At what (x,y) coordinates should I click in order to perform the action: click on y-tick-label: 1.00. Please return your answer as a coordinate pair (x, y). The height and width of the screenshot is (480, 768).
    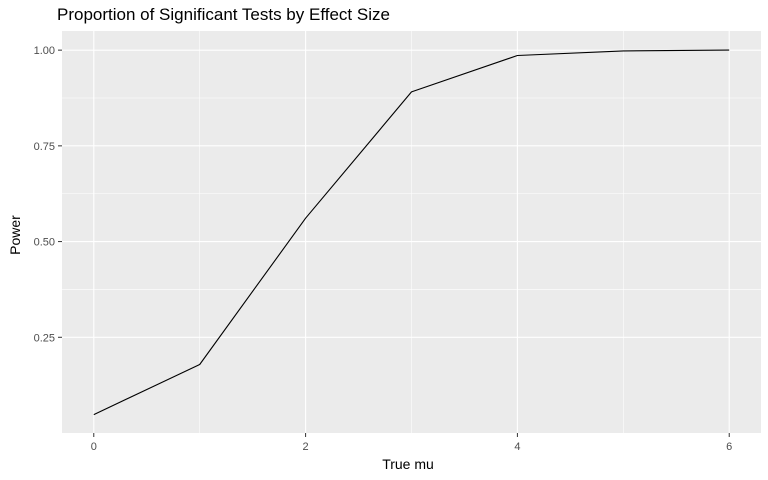
    Looking at the image, I should click on (44, 51).